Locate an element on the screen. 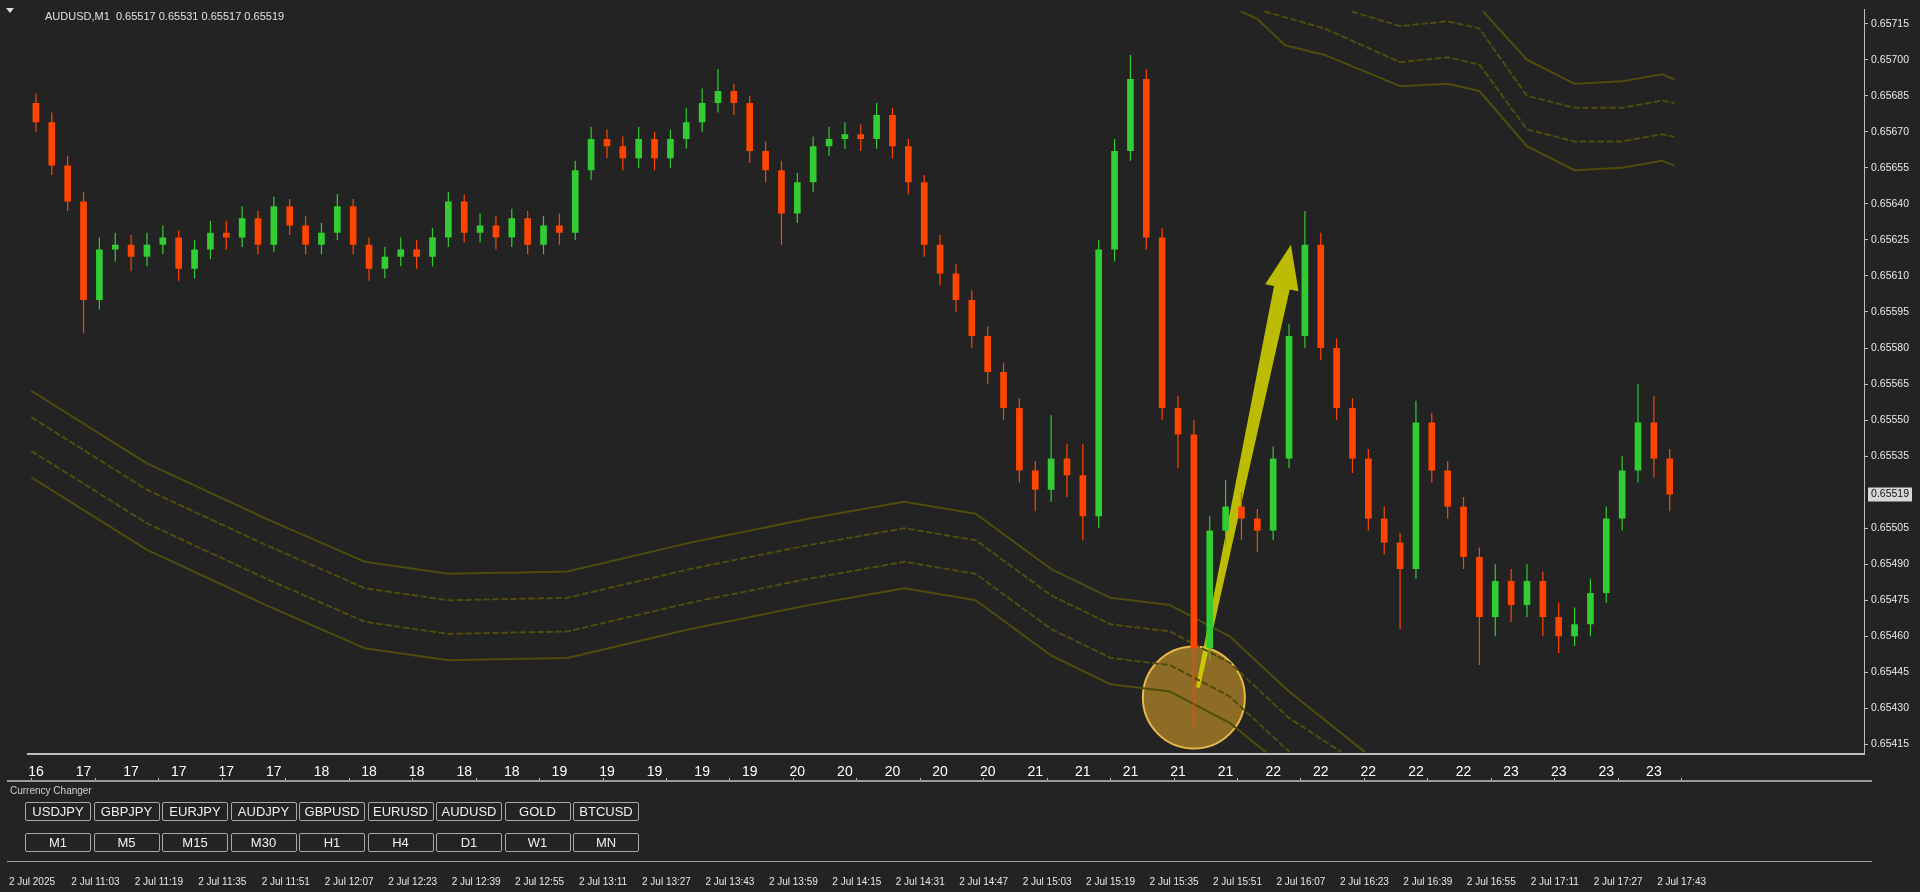  y-tick-label: 0.65505 is located at coordinates (1890, 527).